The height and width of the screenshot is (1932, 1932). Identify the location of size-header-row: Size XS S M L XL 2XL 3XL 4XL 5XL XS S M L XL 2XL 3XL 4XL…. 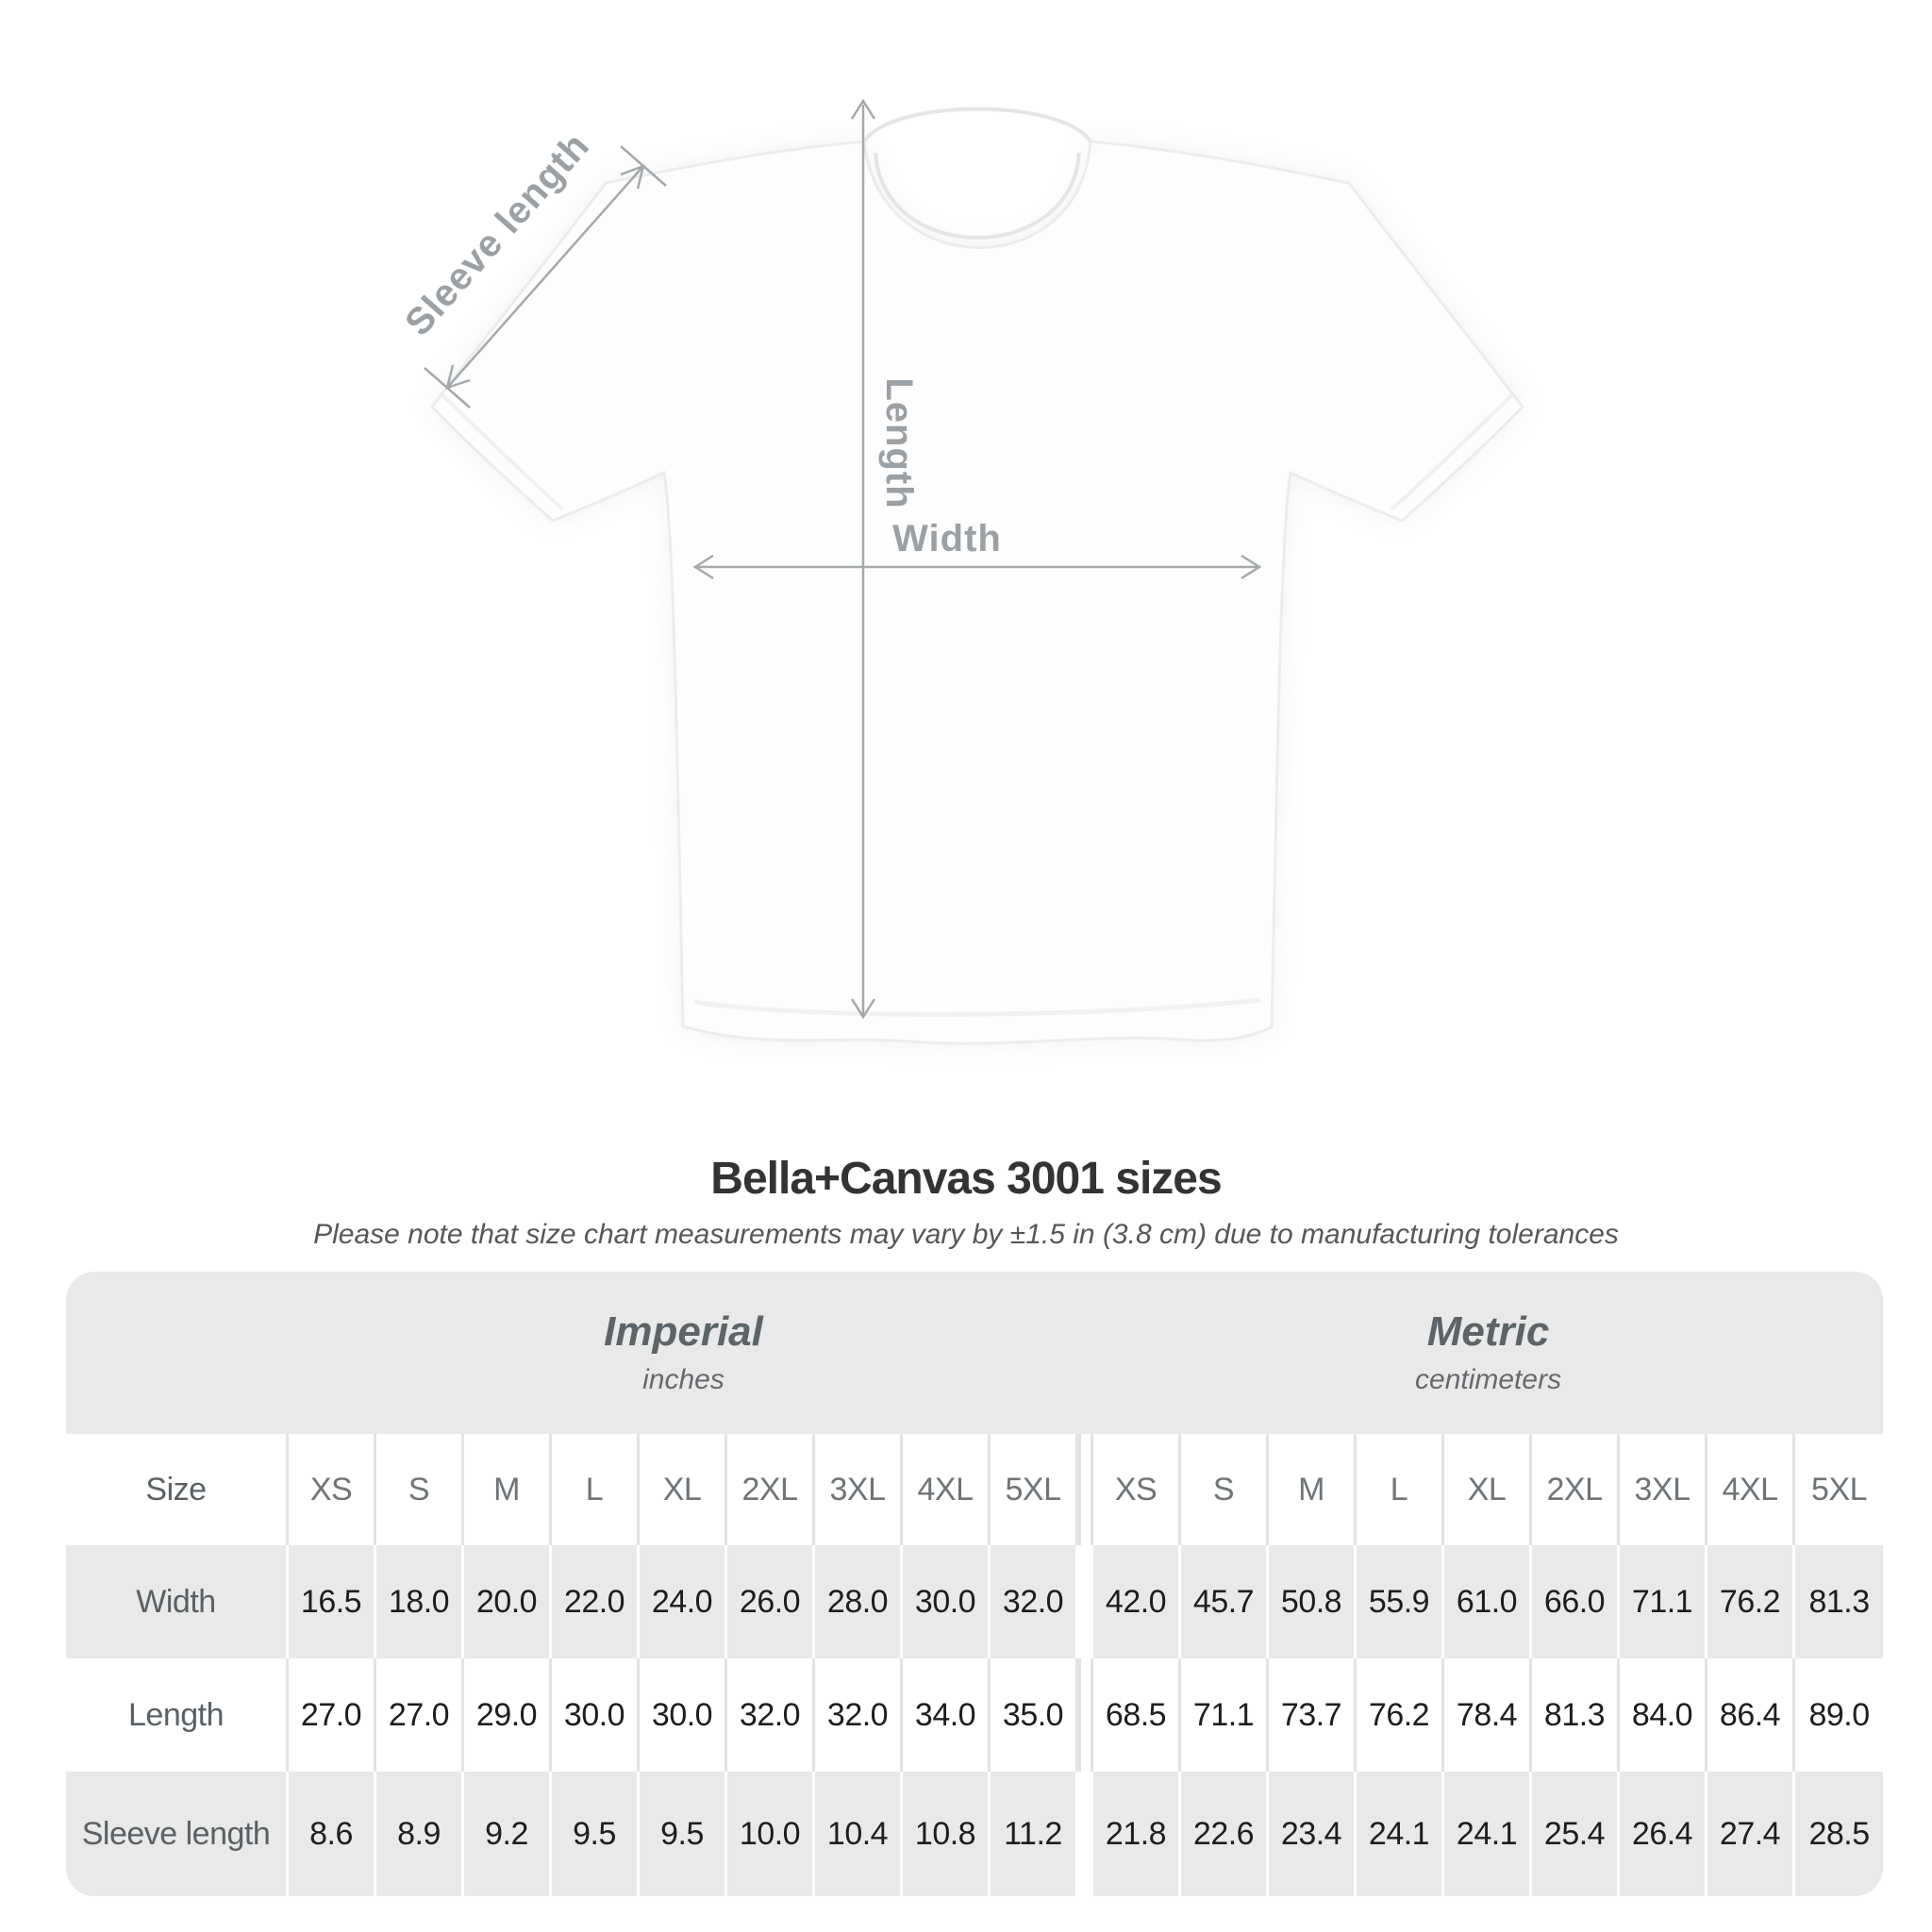
(975, 1490).